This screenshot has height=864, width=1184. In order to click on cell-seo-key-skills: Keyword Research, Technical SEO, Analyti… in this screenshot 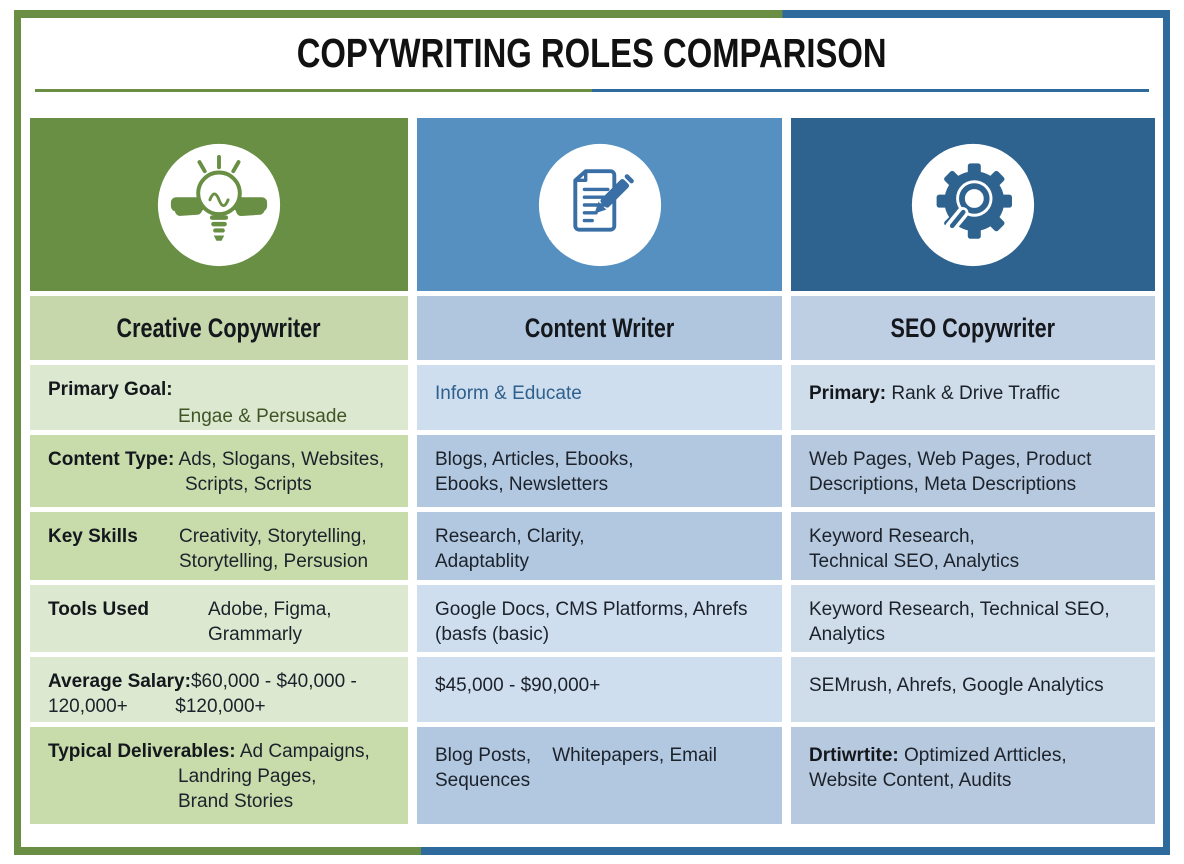, I will do `click(973, 546)`.